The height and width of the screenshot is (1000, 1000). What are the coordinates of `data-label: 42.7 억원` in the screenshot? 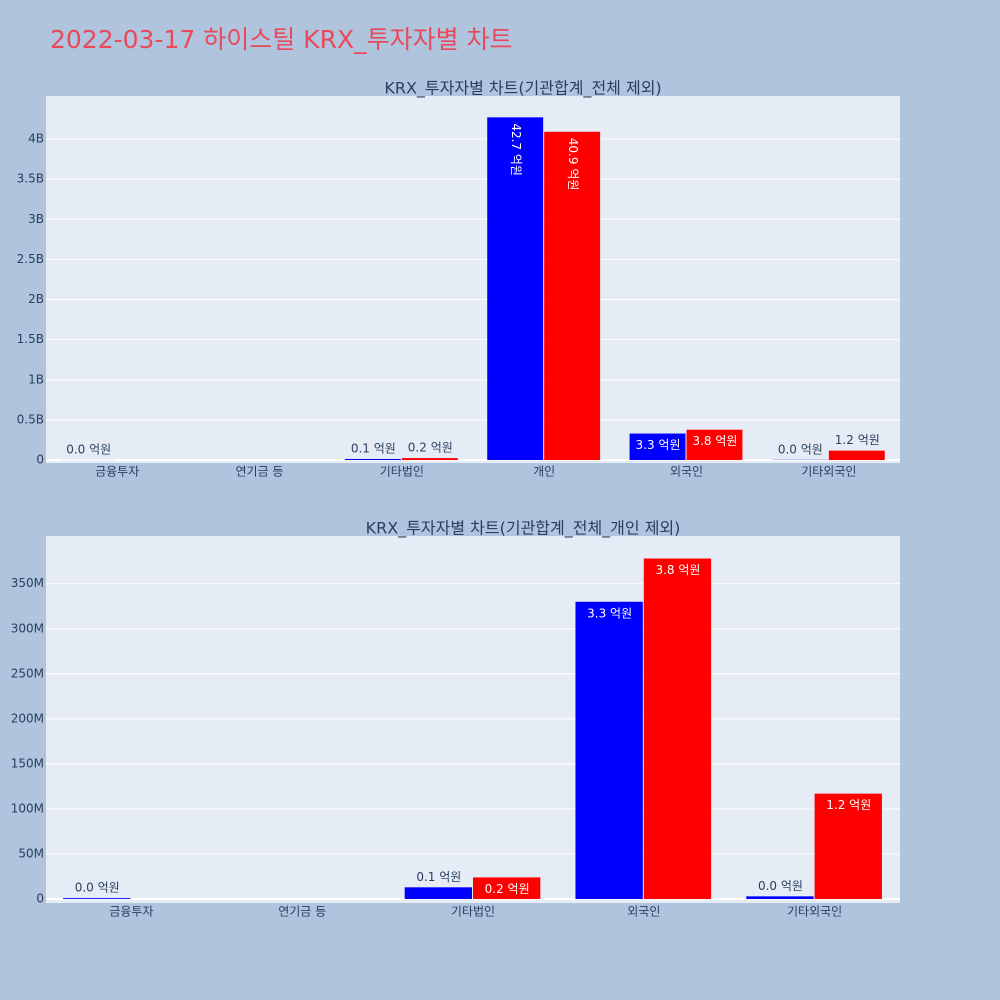 It's located at (516, 149).